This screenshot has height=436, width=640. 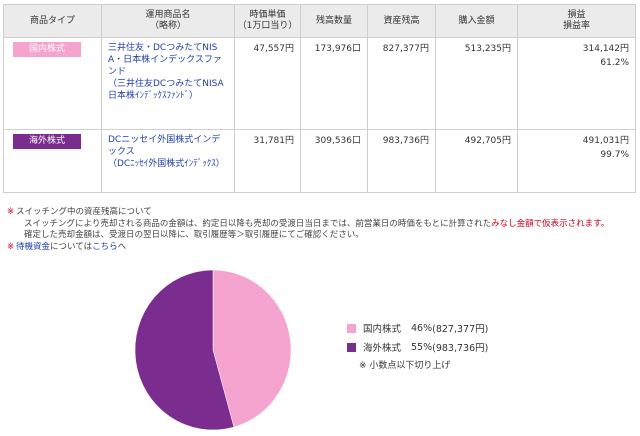 I want to click on fund-short-name: （DCﾆｯｾｲ外国株式ｲﾝﾃﾞｯｸｽ）, so click(x=166, y=164).